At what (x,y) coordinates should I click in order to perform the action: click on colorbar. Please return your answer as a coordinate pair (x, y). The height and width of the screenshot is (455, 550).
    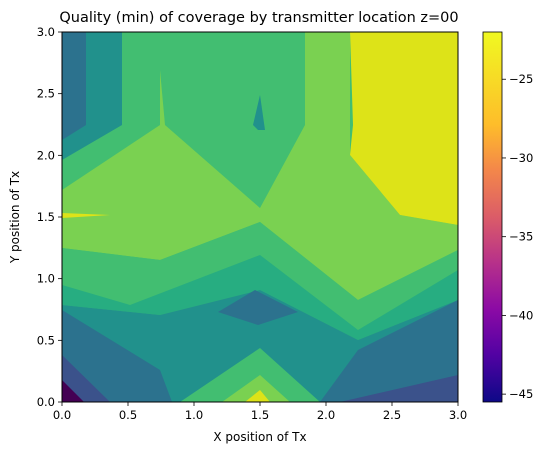
    Looking at the image, I should click on (492, 217).